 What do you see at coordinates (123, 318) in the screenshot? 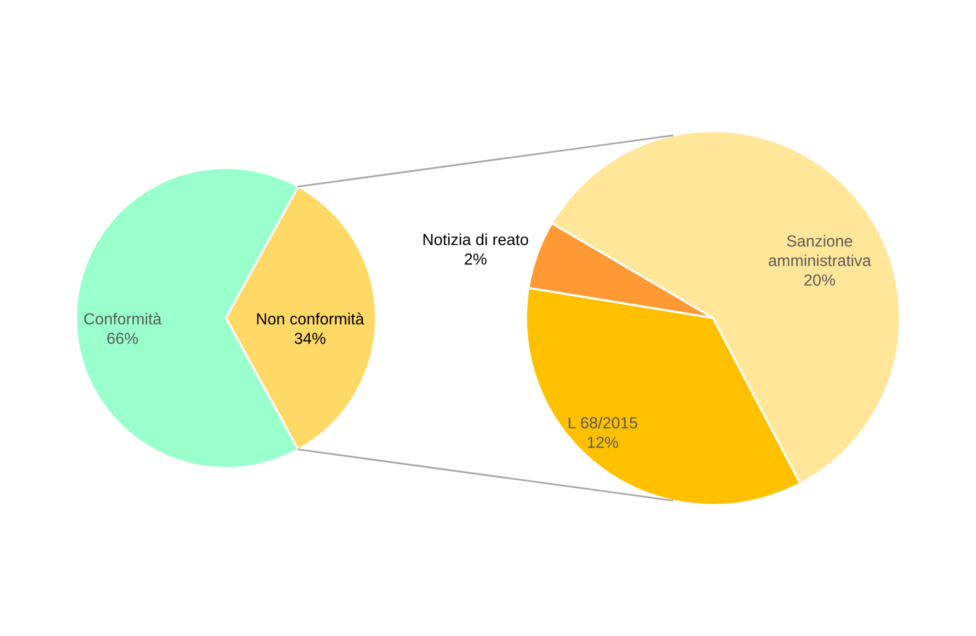
I see `slice-label: Conformità` at bounding box center [123, 318].